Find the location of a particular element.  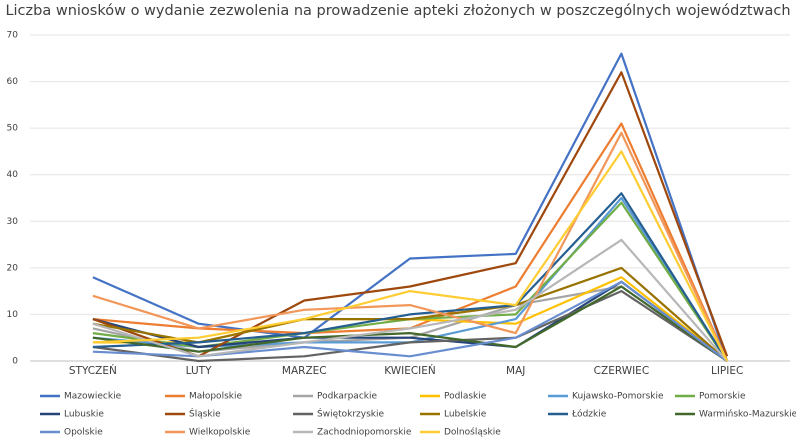

x-tick-label: MAJ is located at coordinates (515, 371).